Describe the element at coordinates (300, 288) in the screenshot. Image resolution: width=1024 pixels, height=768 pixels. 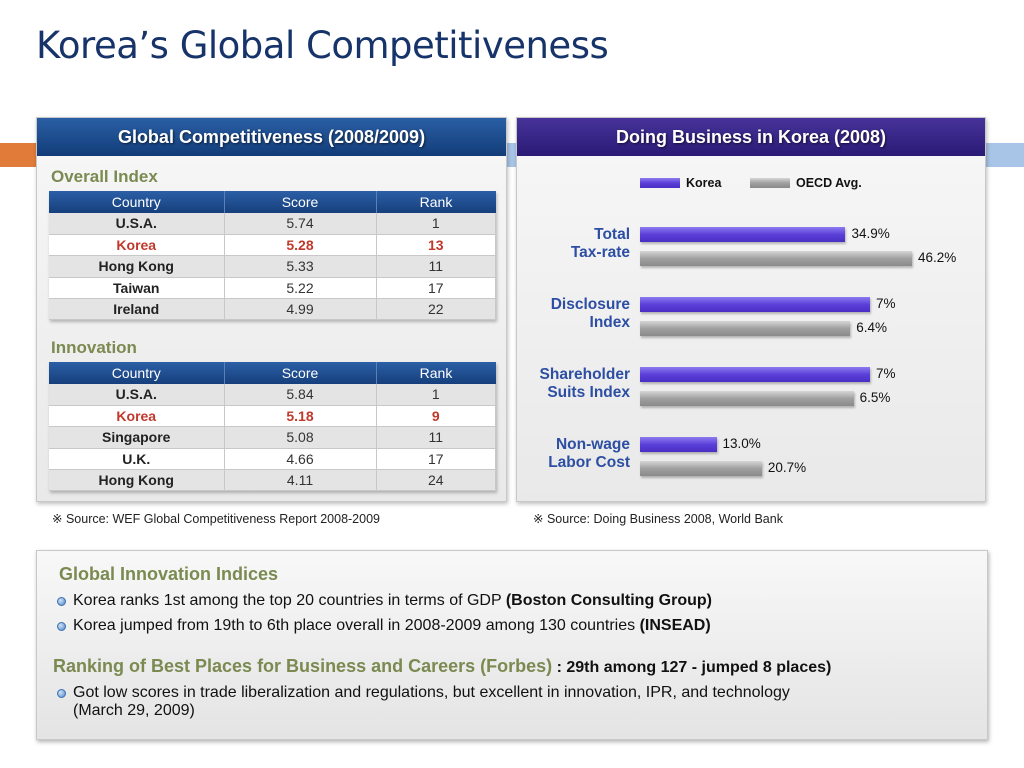
I see `score-cell: 5.22` at that location.